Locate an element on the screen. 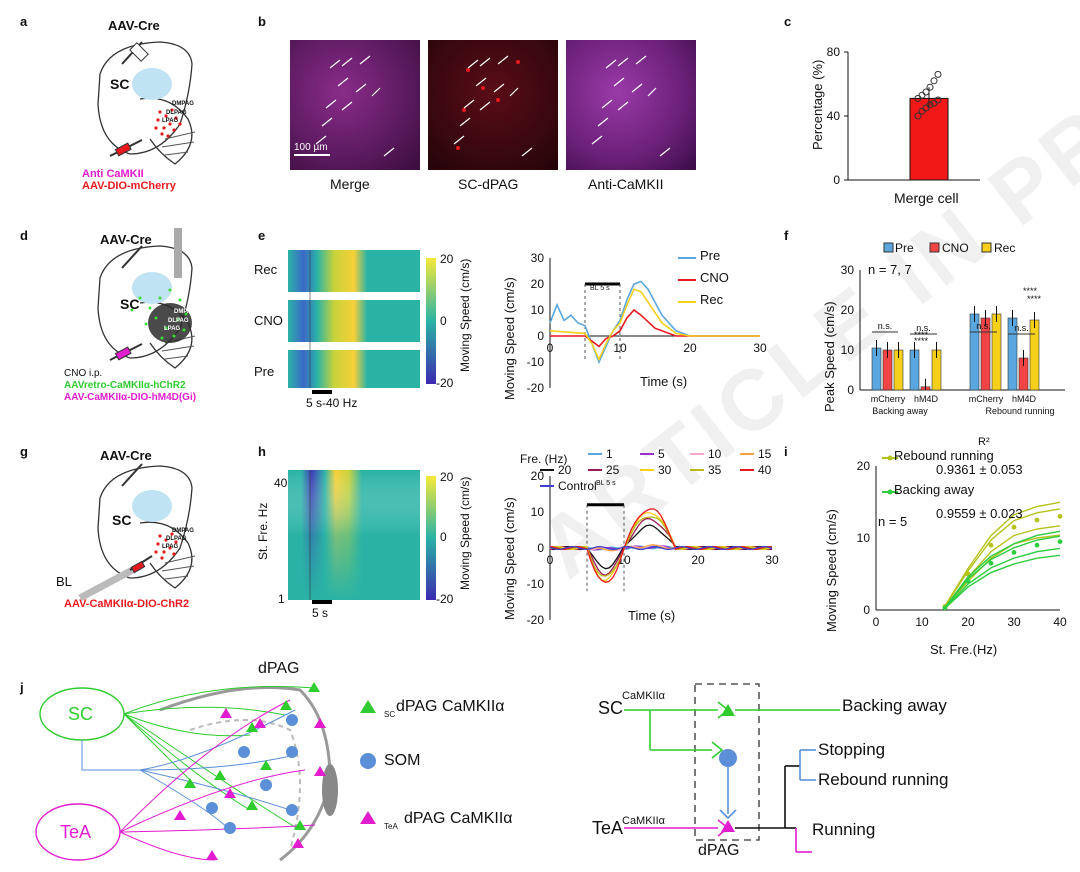 The image size is (1080, 872). e-cbar-top: 20 is located at coordinates (447, 259).